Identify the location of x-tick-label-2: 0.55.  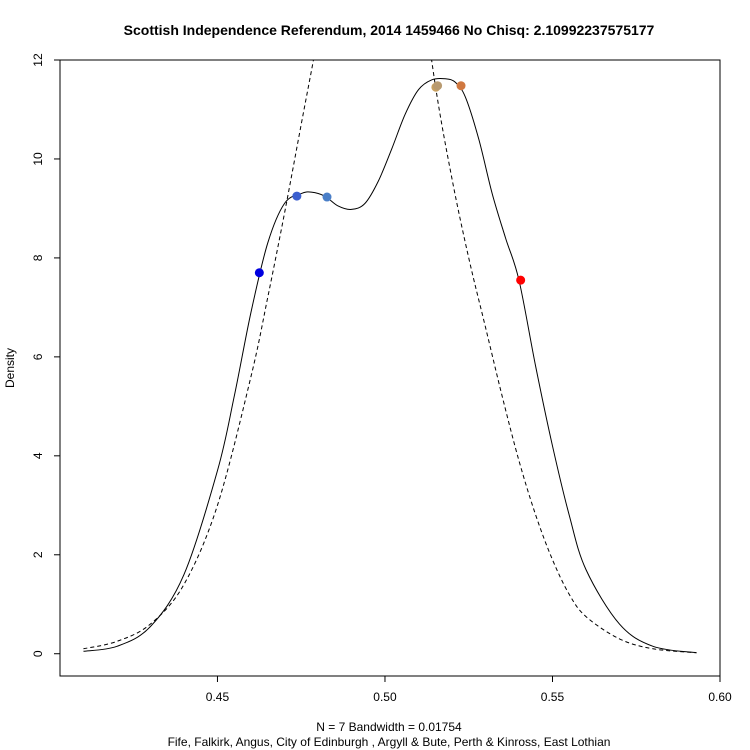
(553, 697).